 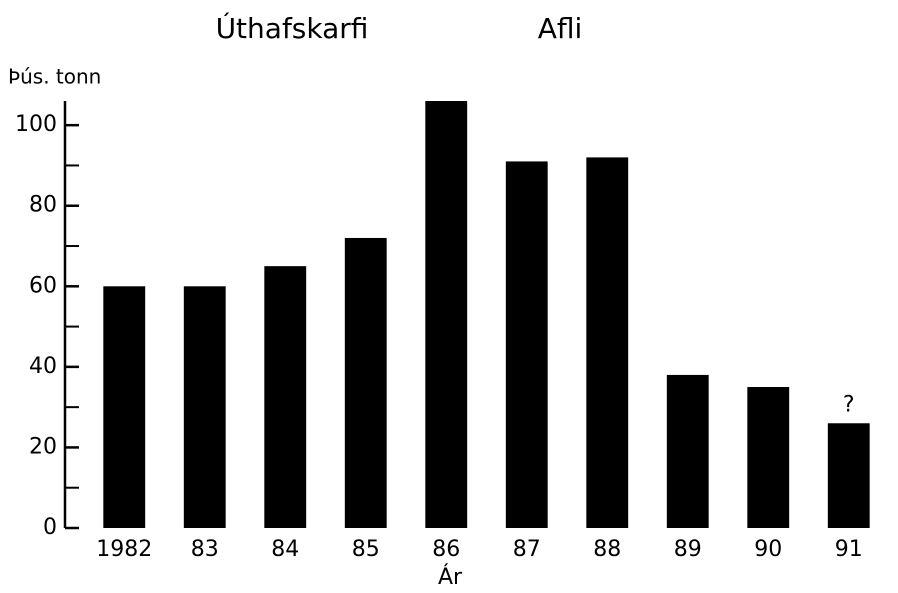 I want to click on x-tick-label: 83, so click(x=205, y=549).